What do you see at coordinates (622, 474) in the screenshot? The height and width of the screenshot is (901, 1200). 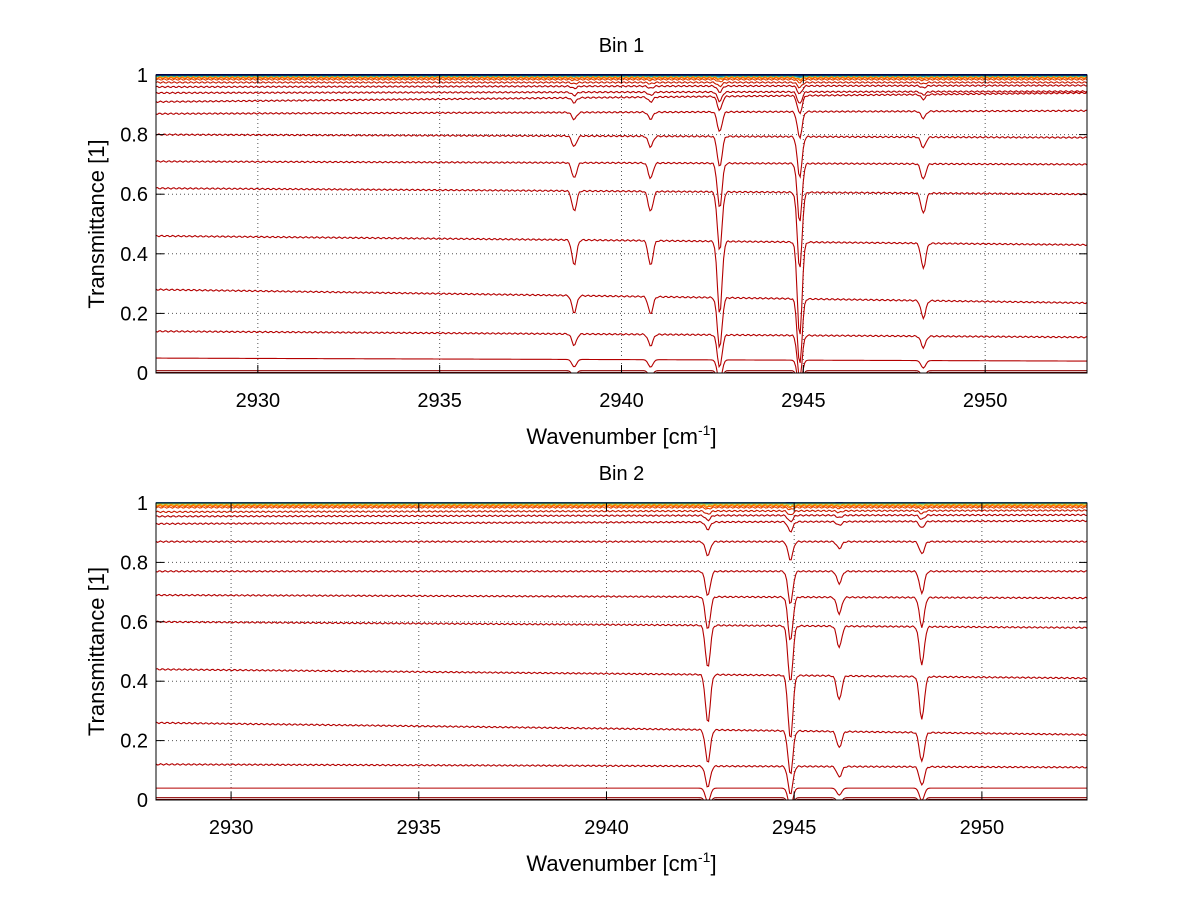 I see `chart-title: Bin 2` at bounding box center [622, 474].